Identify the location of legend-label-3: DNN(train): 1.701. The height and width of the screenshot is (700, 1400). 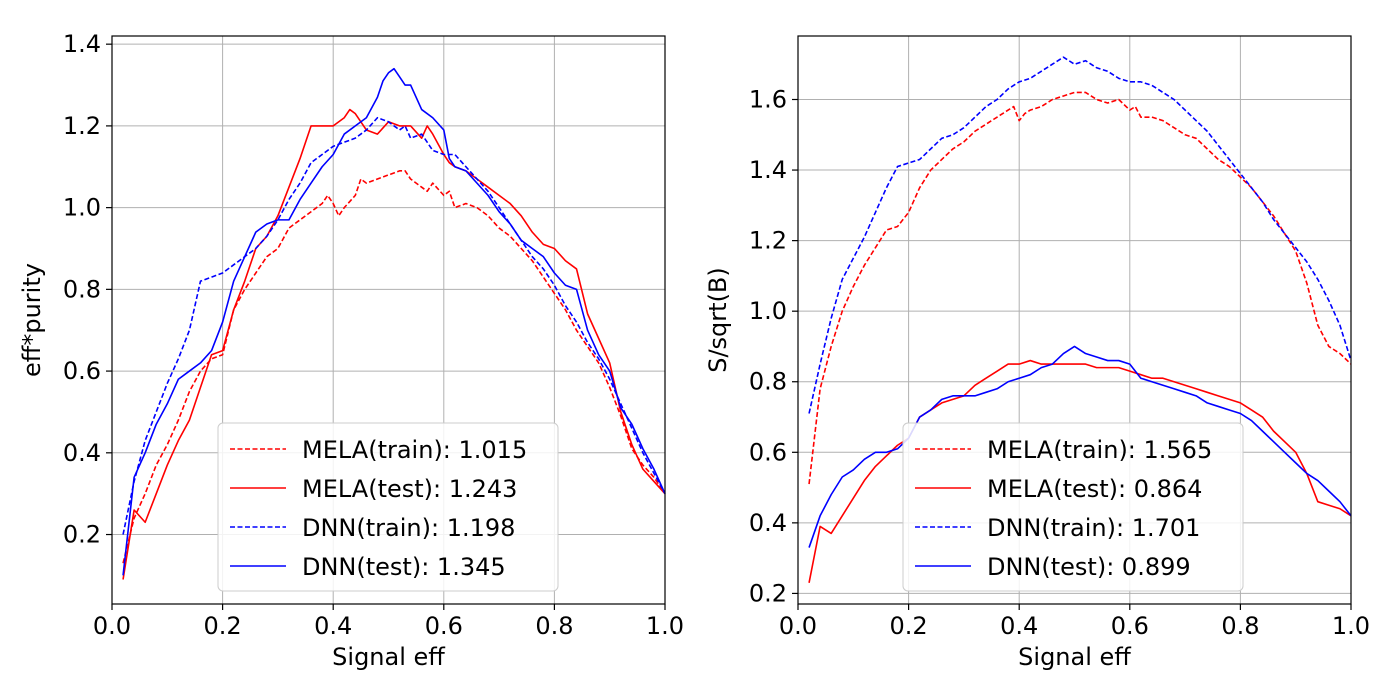
(1093, 528).